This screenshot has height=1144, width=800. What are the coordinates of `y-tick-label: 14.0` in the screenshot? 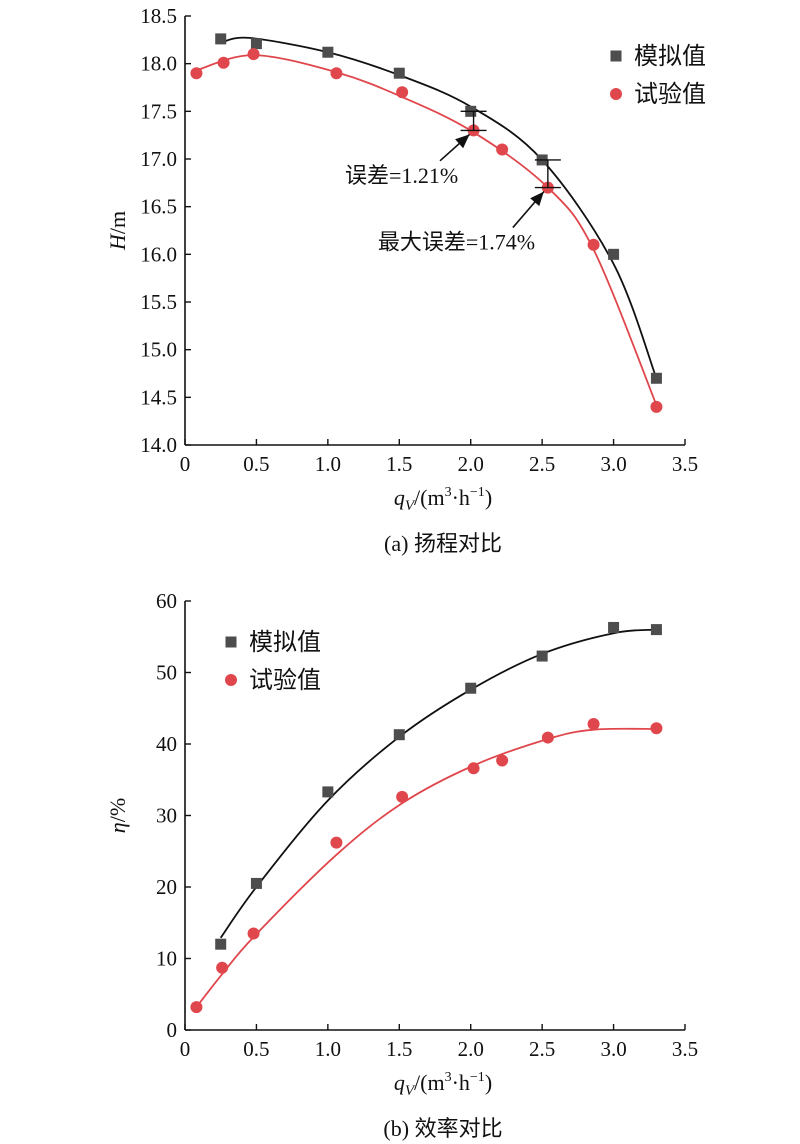 It's located at (158, 445).